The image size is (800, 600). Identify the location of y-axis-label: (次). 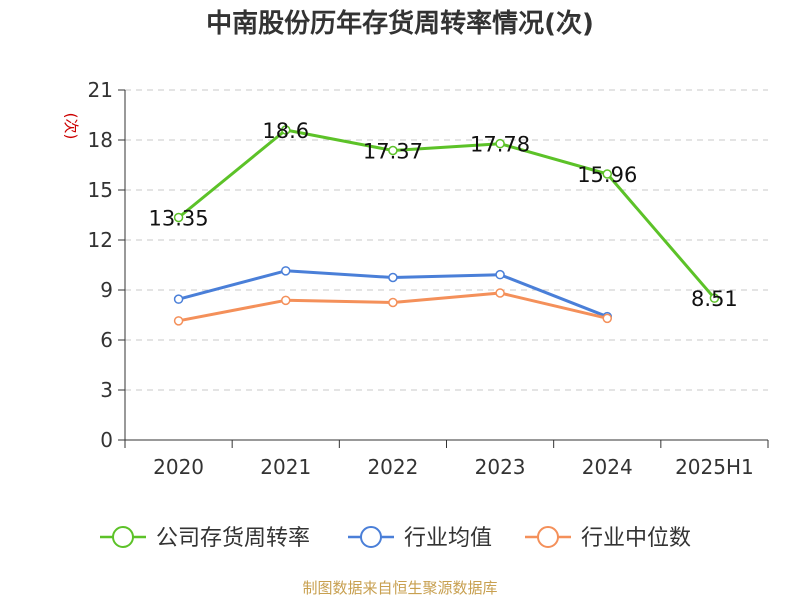
(71, 126).